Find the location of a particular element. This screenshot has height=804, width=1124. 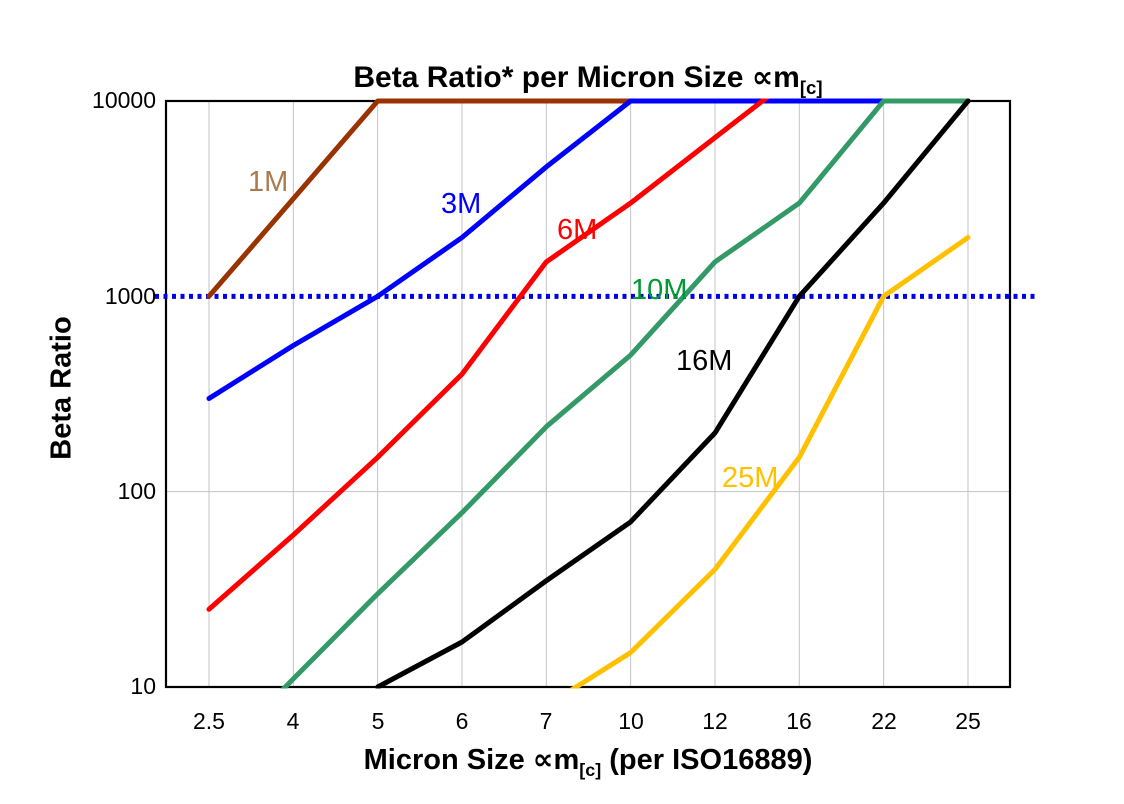

x-tick-5: 5 is located at coordinates (378, 721).